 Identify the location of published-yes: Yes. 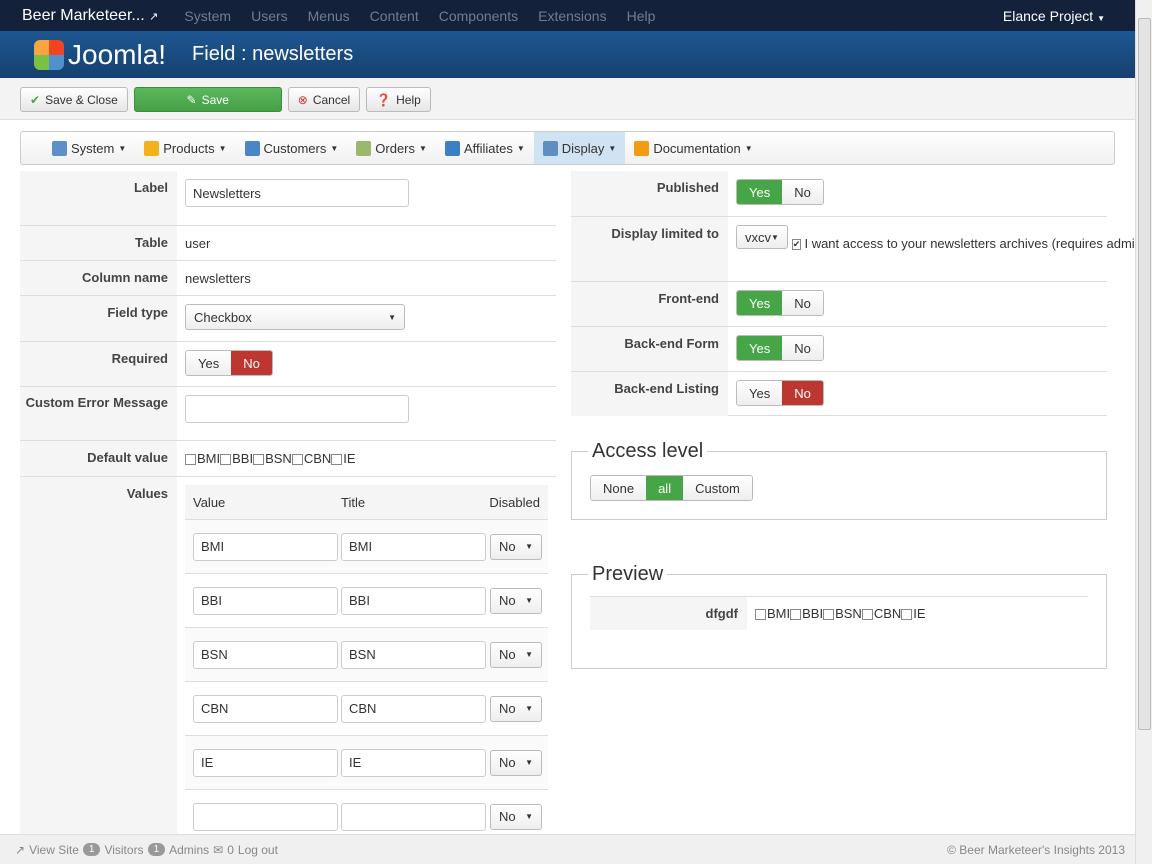
(760, 192).